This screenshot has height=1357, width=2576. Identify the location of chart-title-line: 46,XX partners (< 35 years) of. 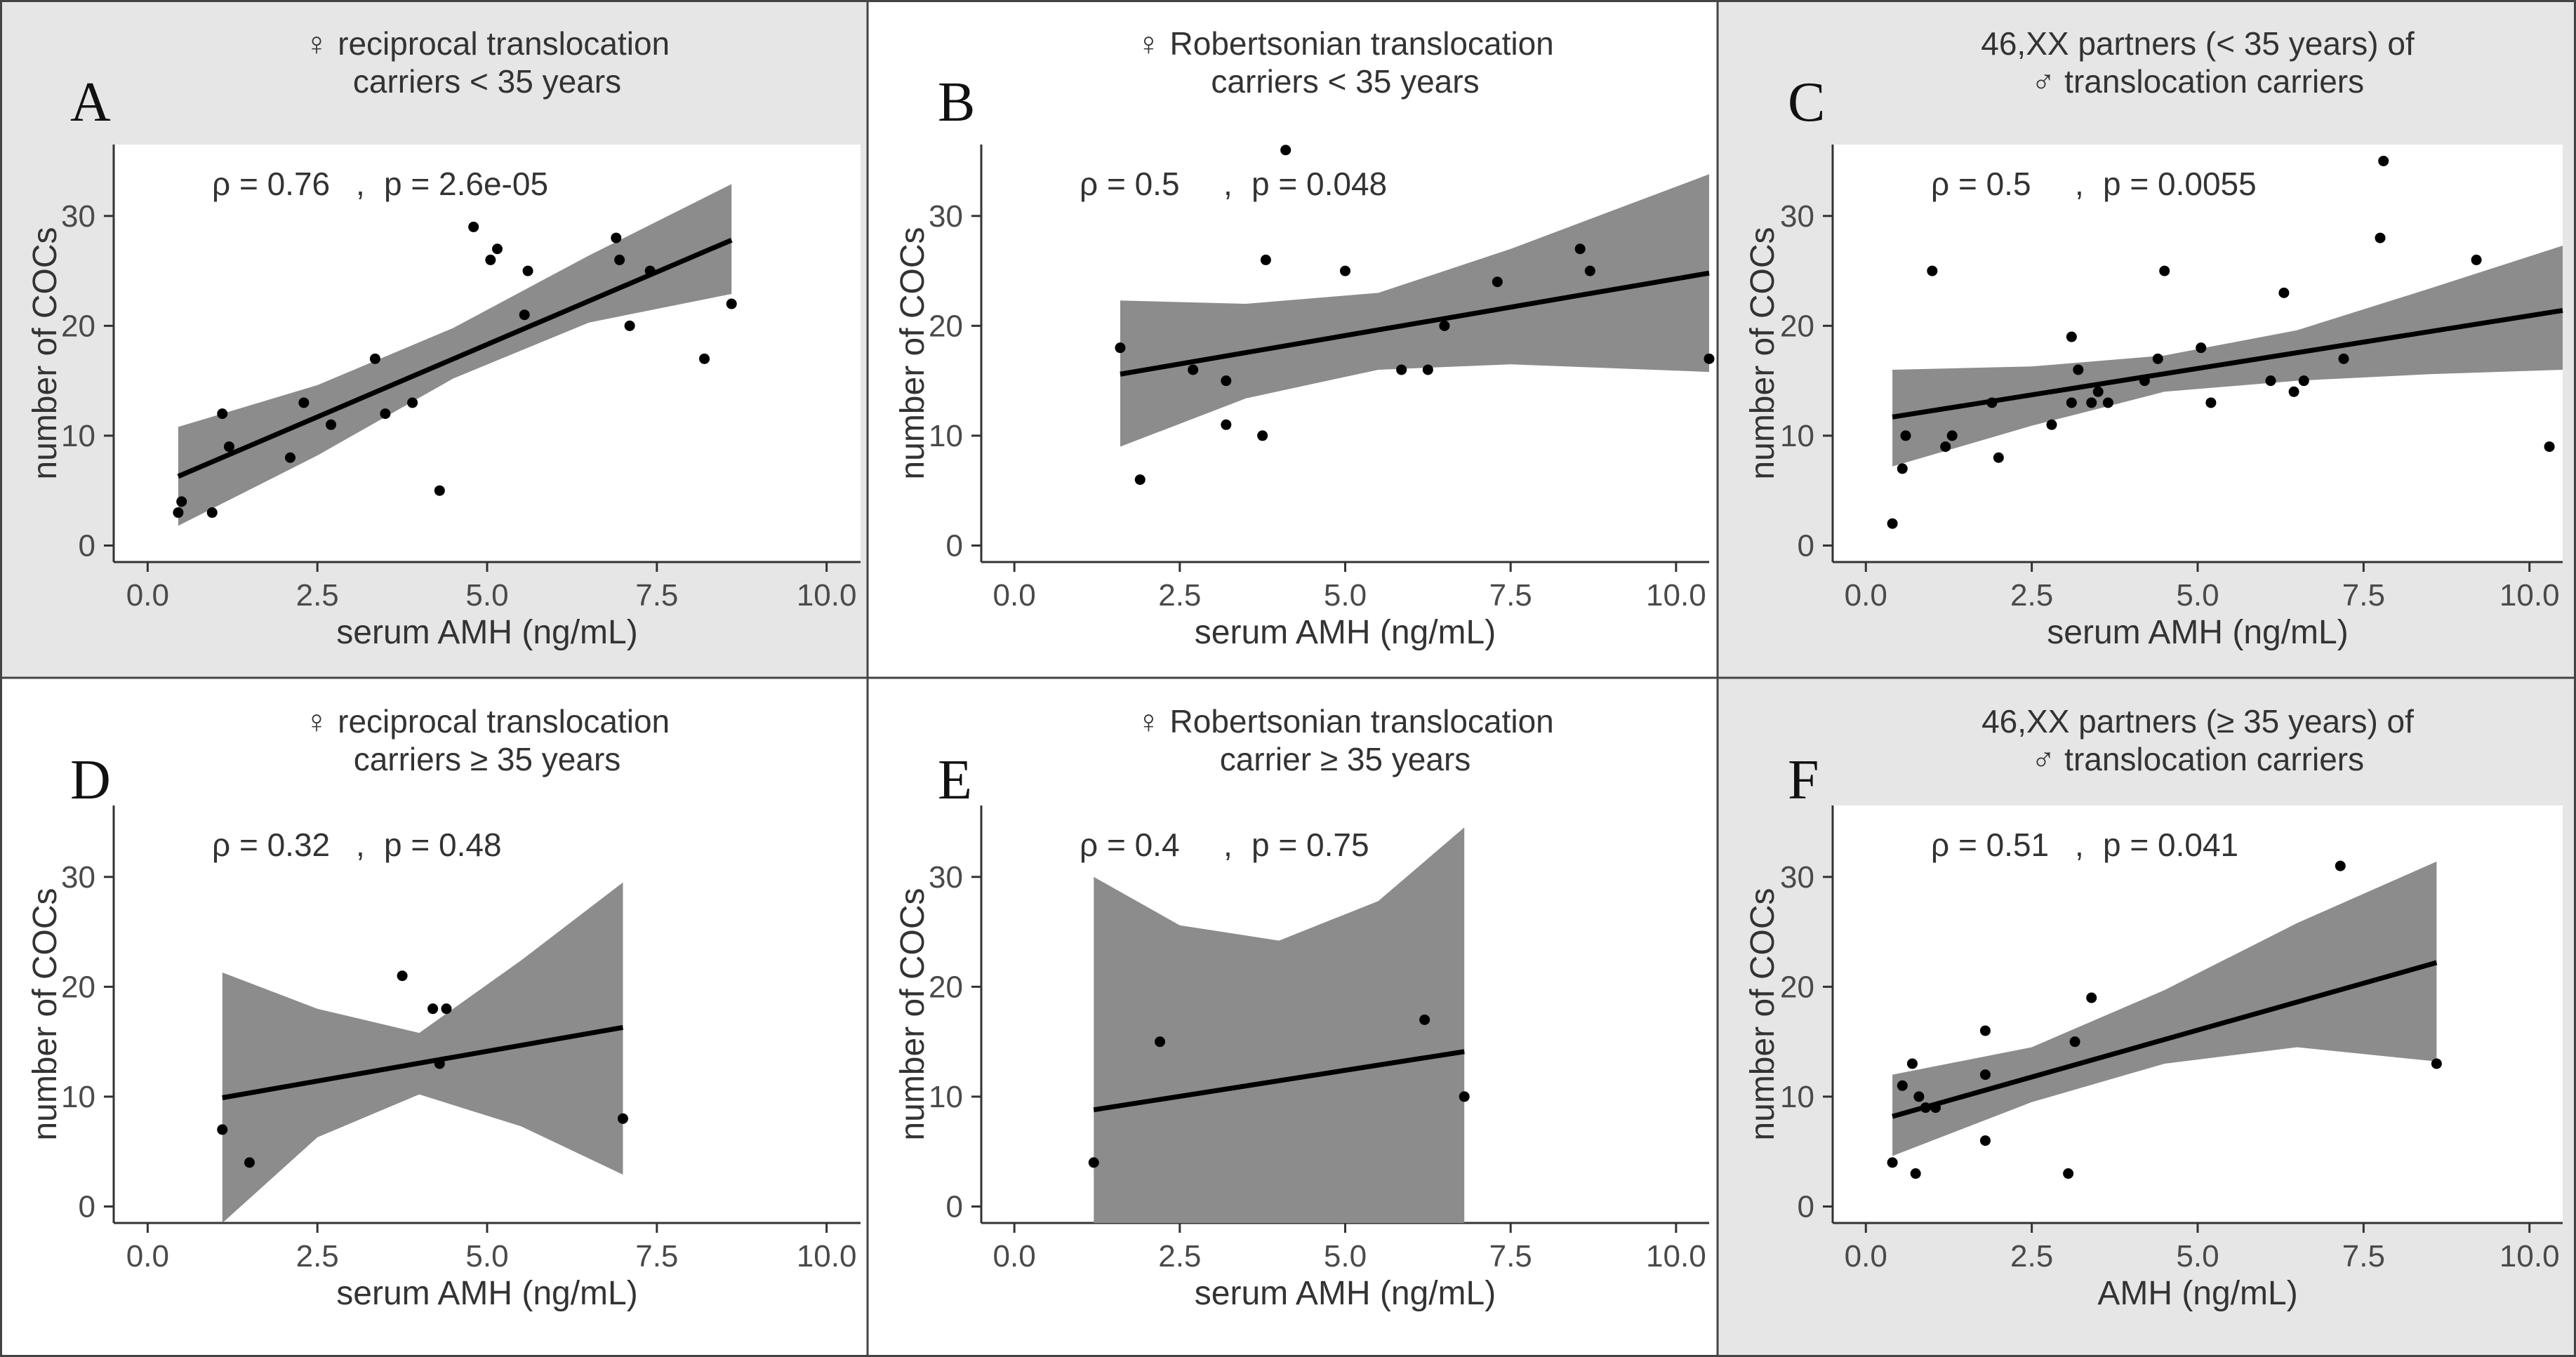
(2198, 44).